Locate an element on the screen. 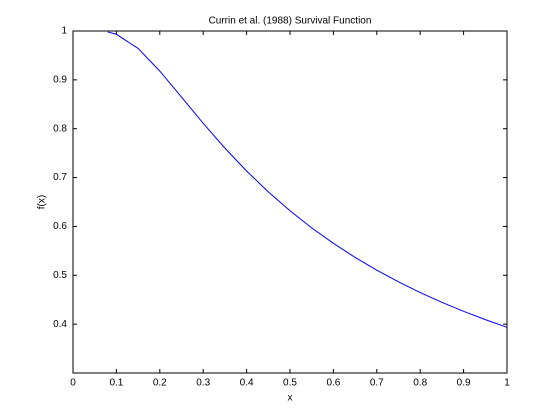  x-tick-label: 0.2 is located at coordinates (160, 383).